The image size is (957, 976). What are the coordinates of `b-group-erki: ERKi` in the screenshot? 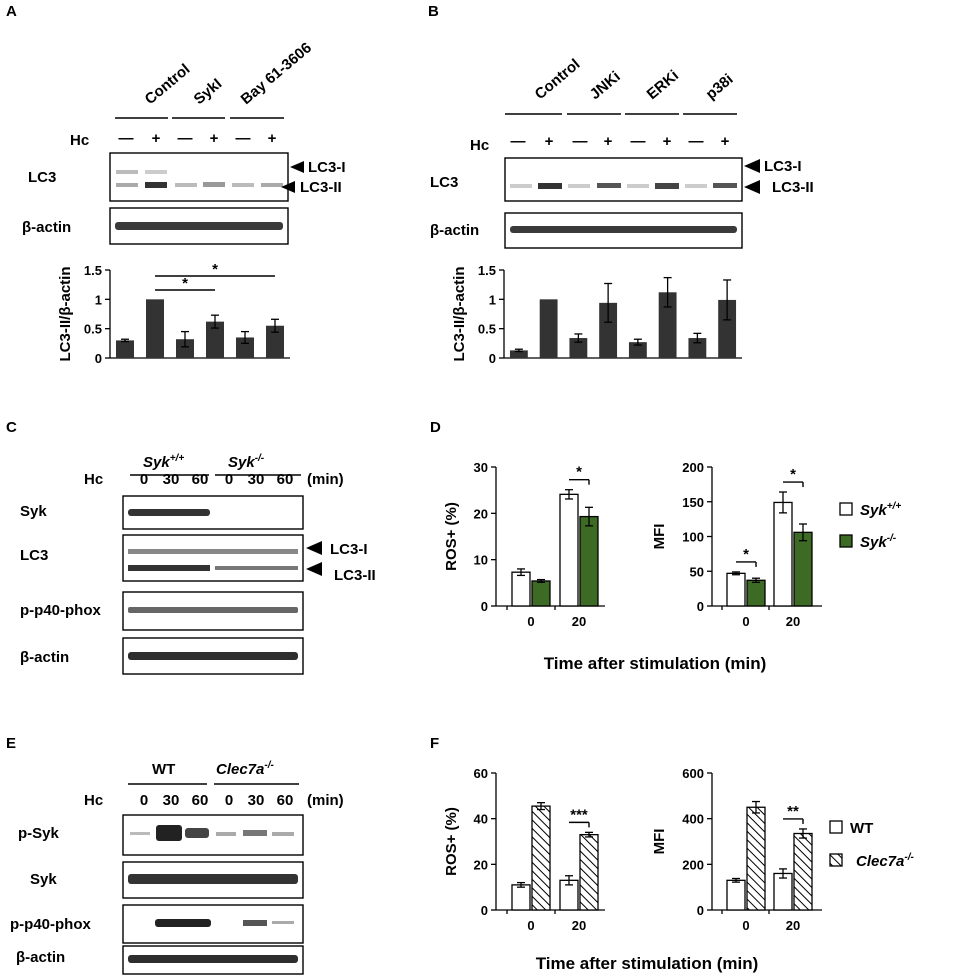 It's located at (663, 85).